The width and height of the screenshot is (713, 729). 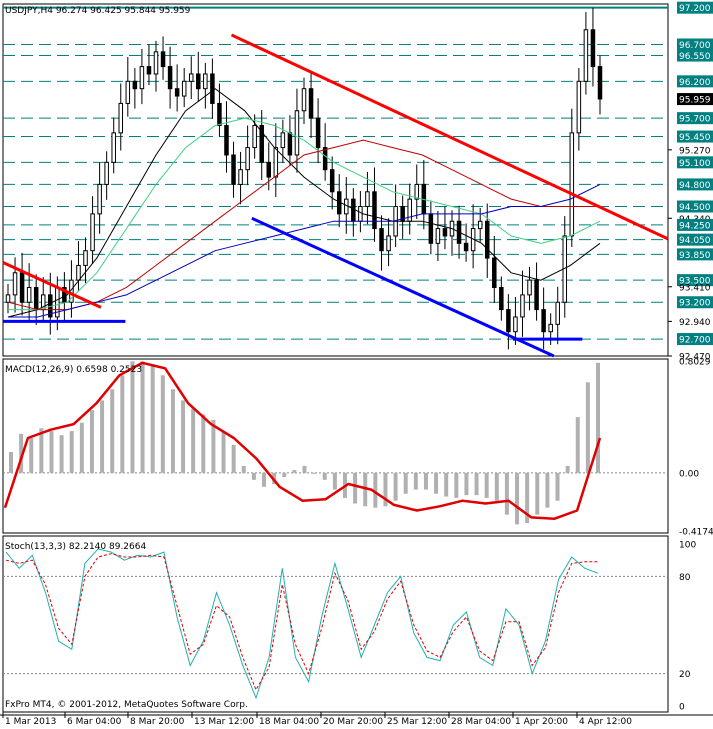 I want to click on price-axis-label: 93.500, so click(x=695, y=282).